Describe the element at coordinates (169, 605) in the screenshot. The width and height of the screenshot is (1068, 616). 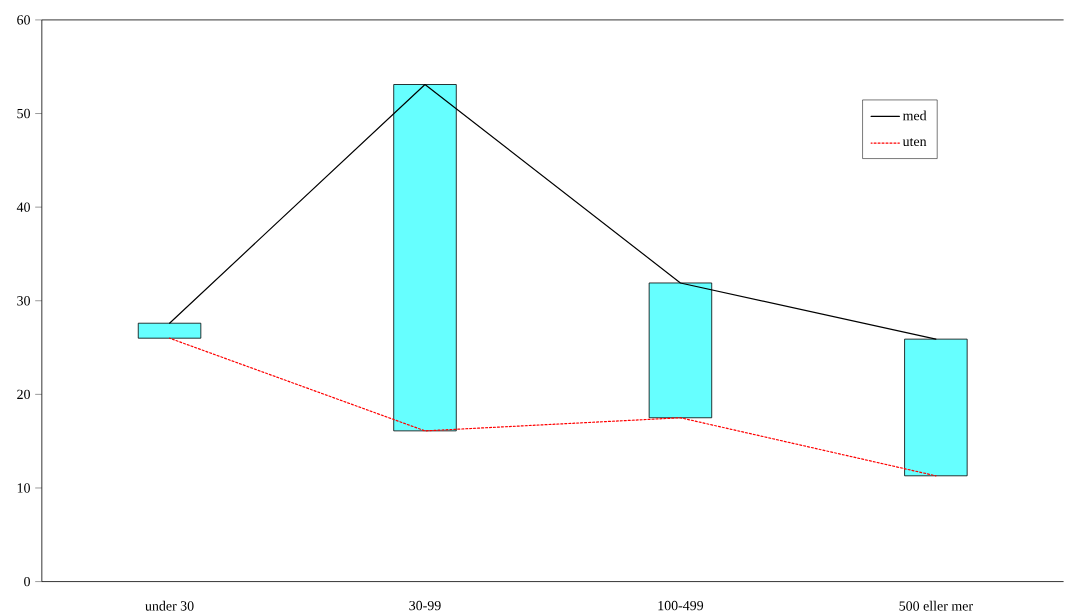
I see `x-tick-label: under 30` at that location.